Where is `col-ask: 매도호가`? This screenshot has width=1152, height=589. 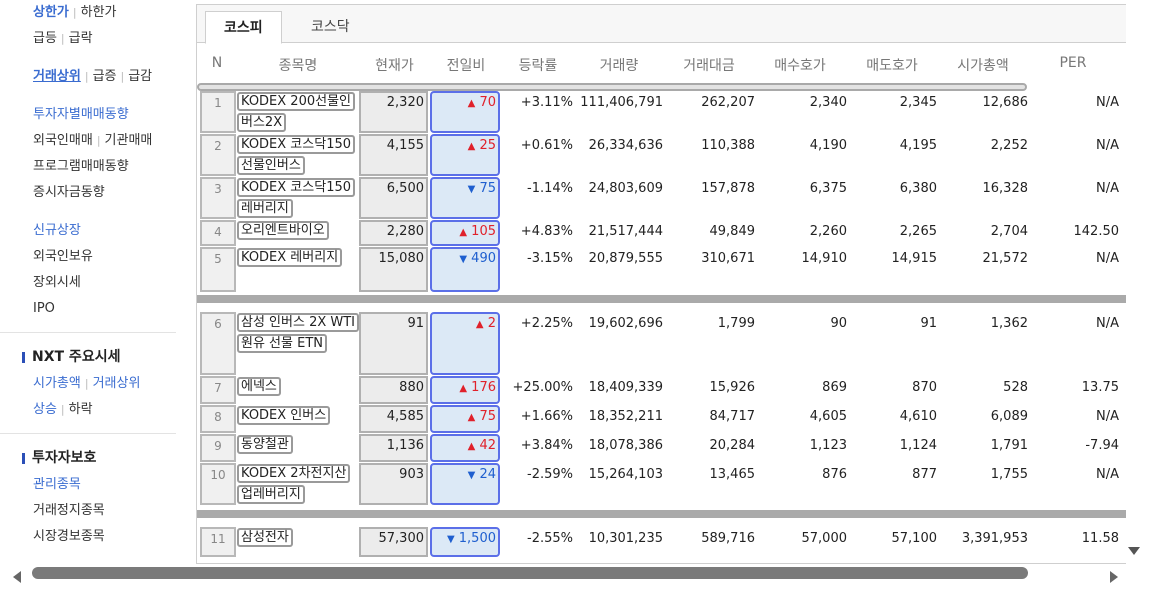
col-ask: 매도호가 is located at coordinates (892, 66).